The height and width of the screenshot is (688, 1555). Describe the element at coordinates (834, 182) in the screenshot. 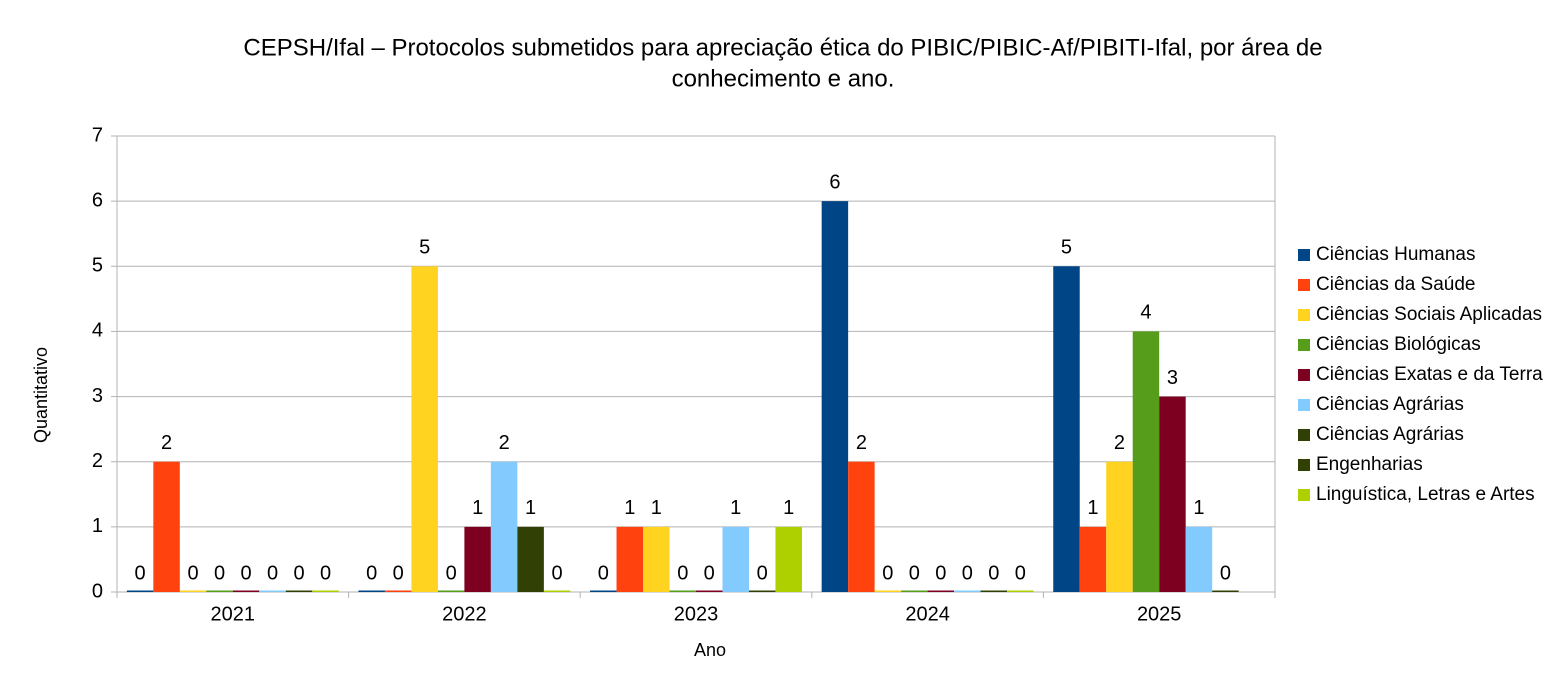

I see `data-label: 6` at that location.